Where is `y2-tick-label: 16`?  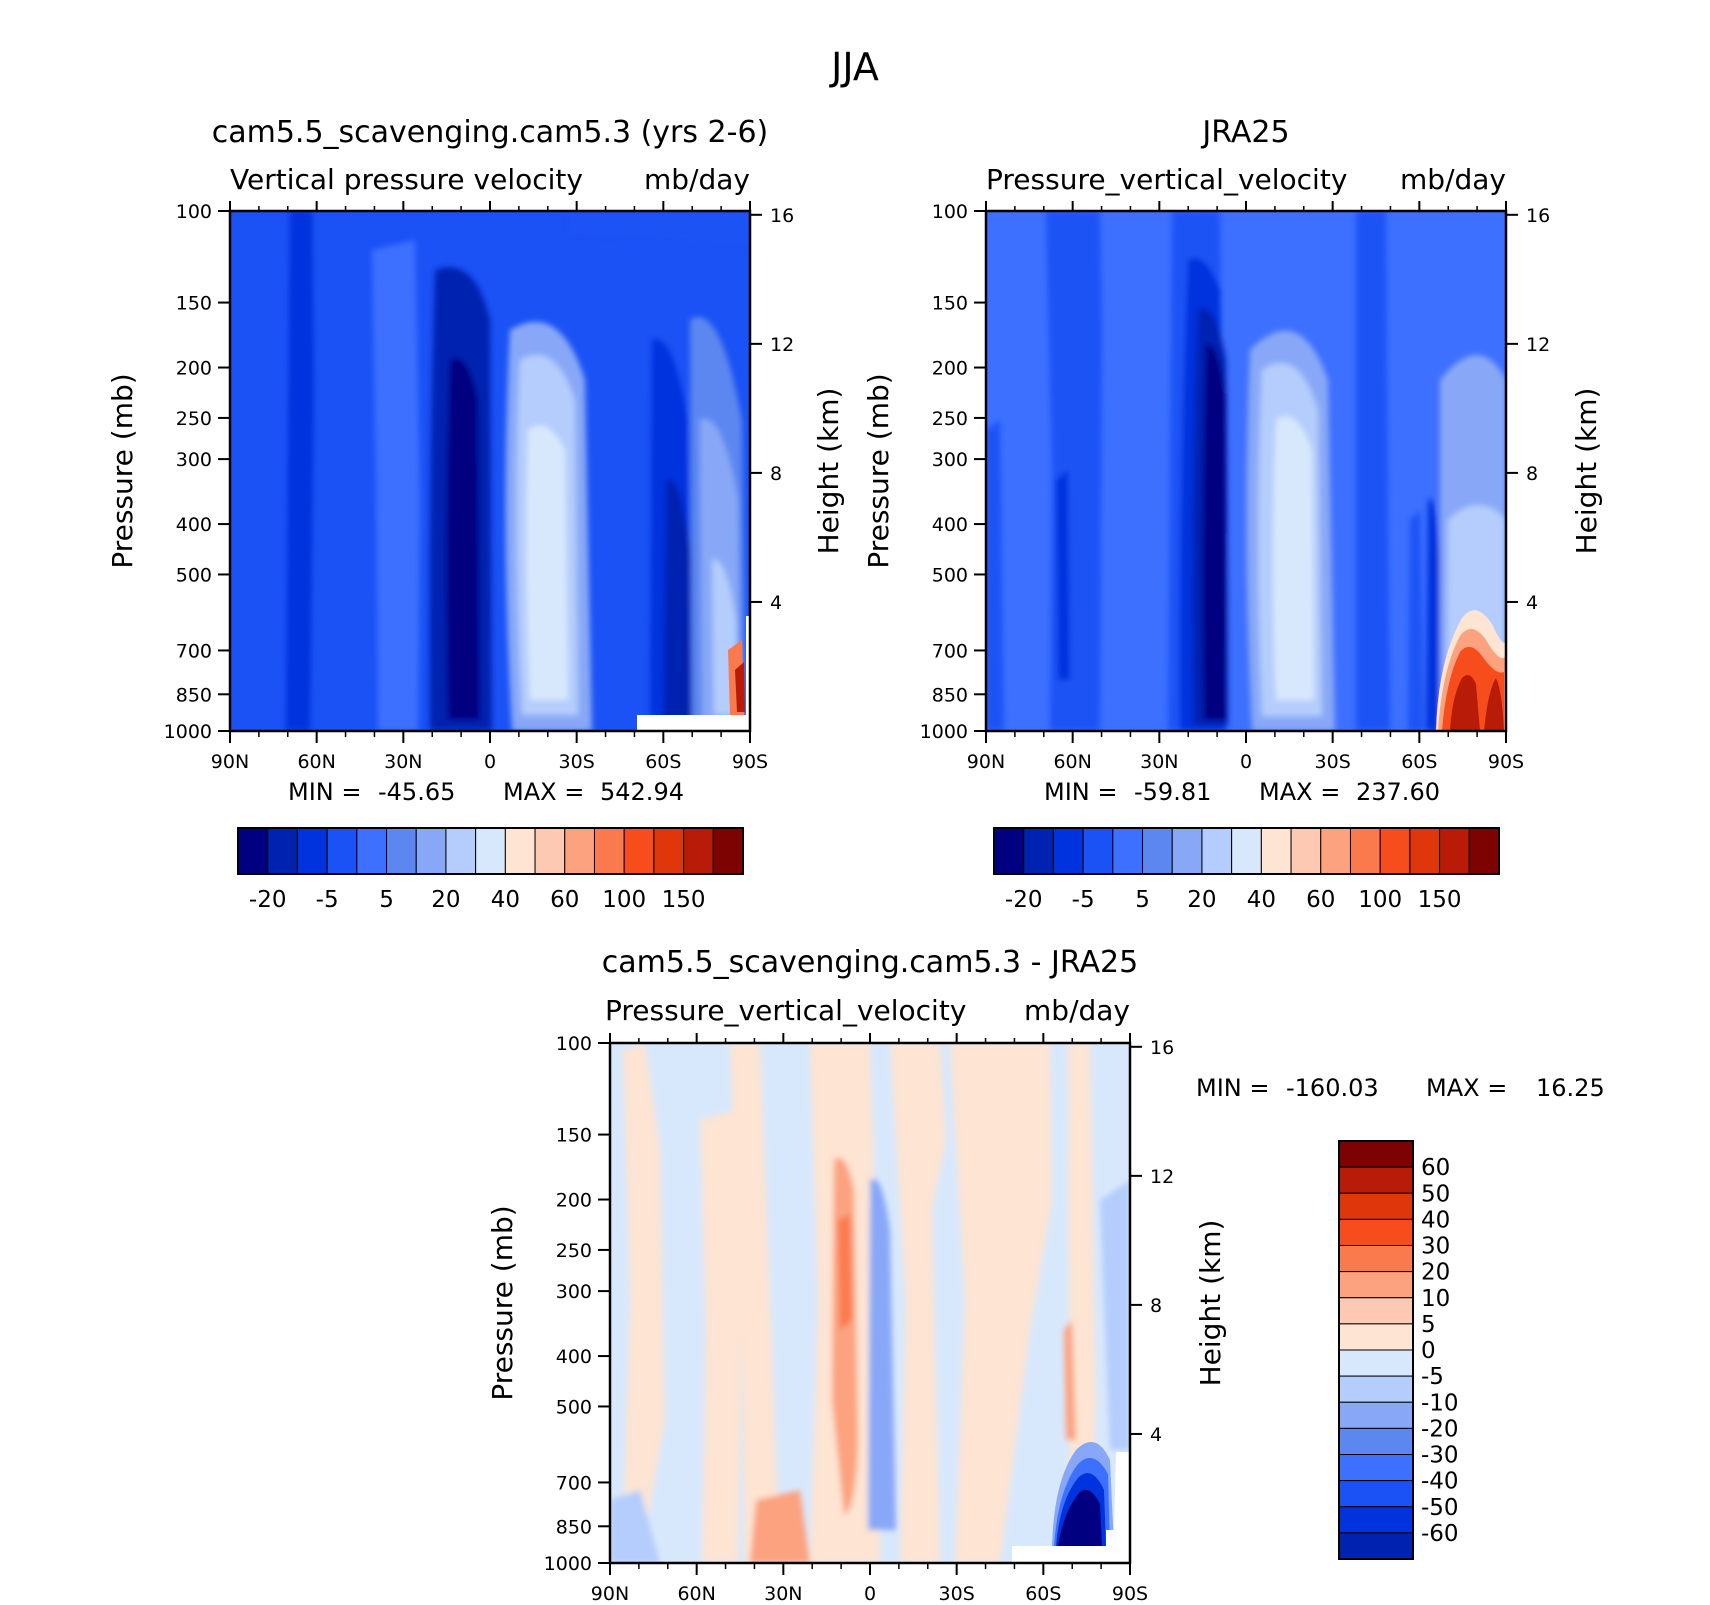
y2-tick-label: 16 is located at coordinates (782, 216).